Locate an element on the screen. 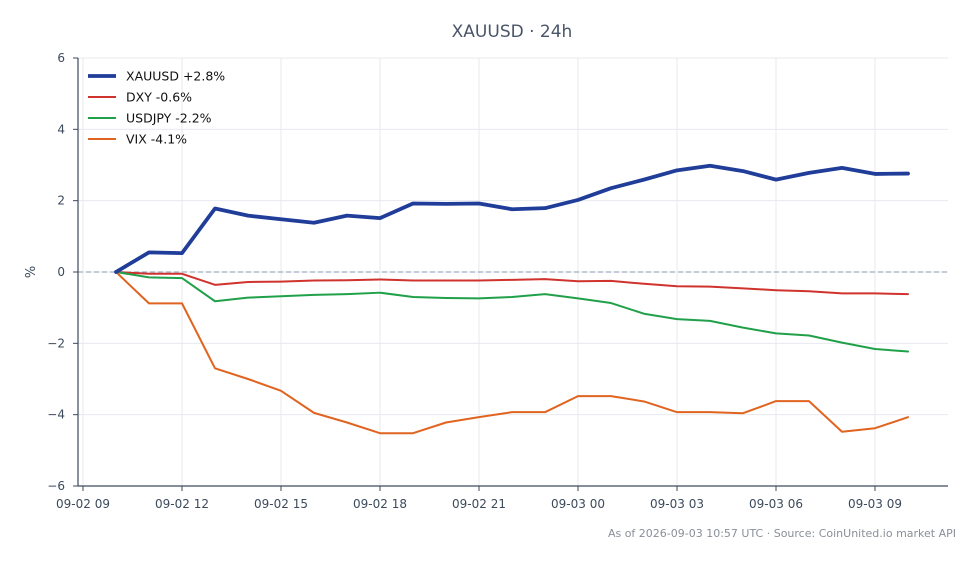 The height and width of the screenshot is (564, 980). legend-label-vix: VIX -4.1% is located at coordinates (156, 139).